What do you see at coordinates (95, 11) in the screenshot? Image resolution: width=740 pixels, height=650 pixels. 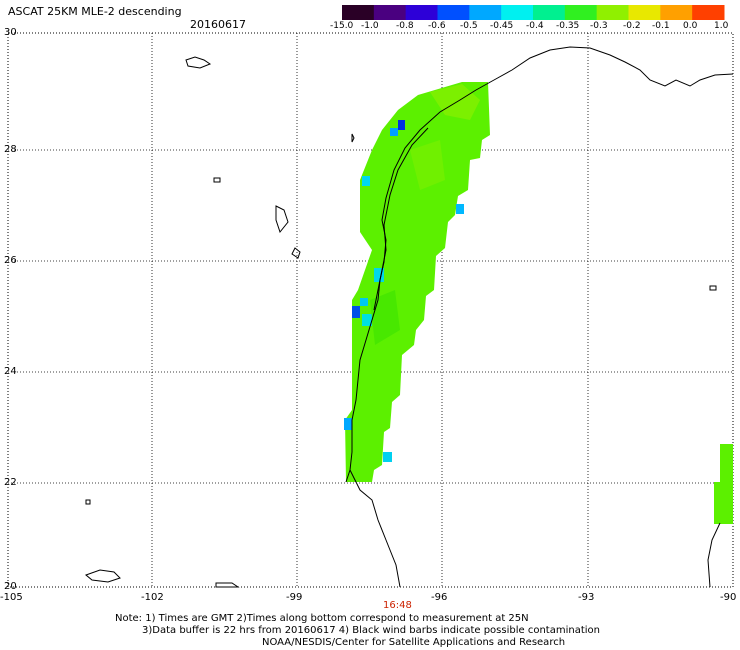 I see `product-title: ASCAT 25KM MLE-2 descending` at bounding box center [95, 11].